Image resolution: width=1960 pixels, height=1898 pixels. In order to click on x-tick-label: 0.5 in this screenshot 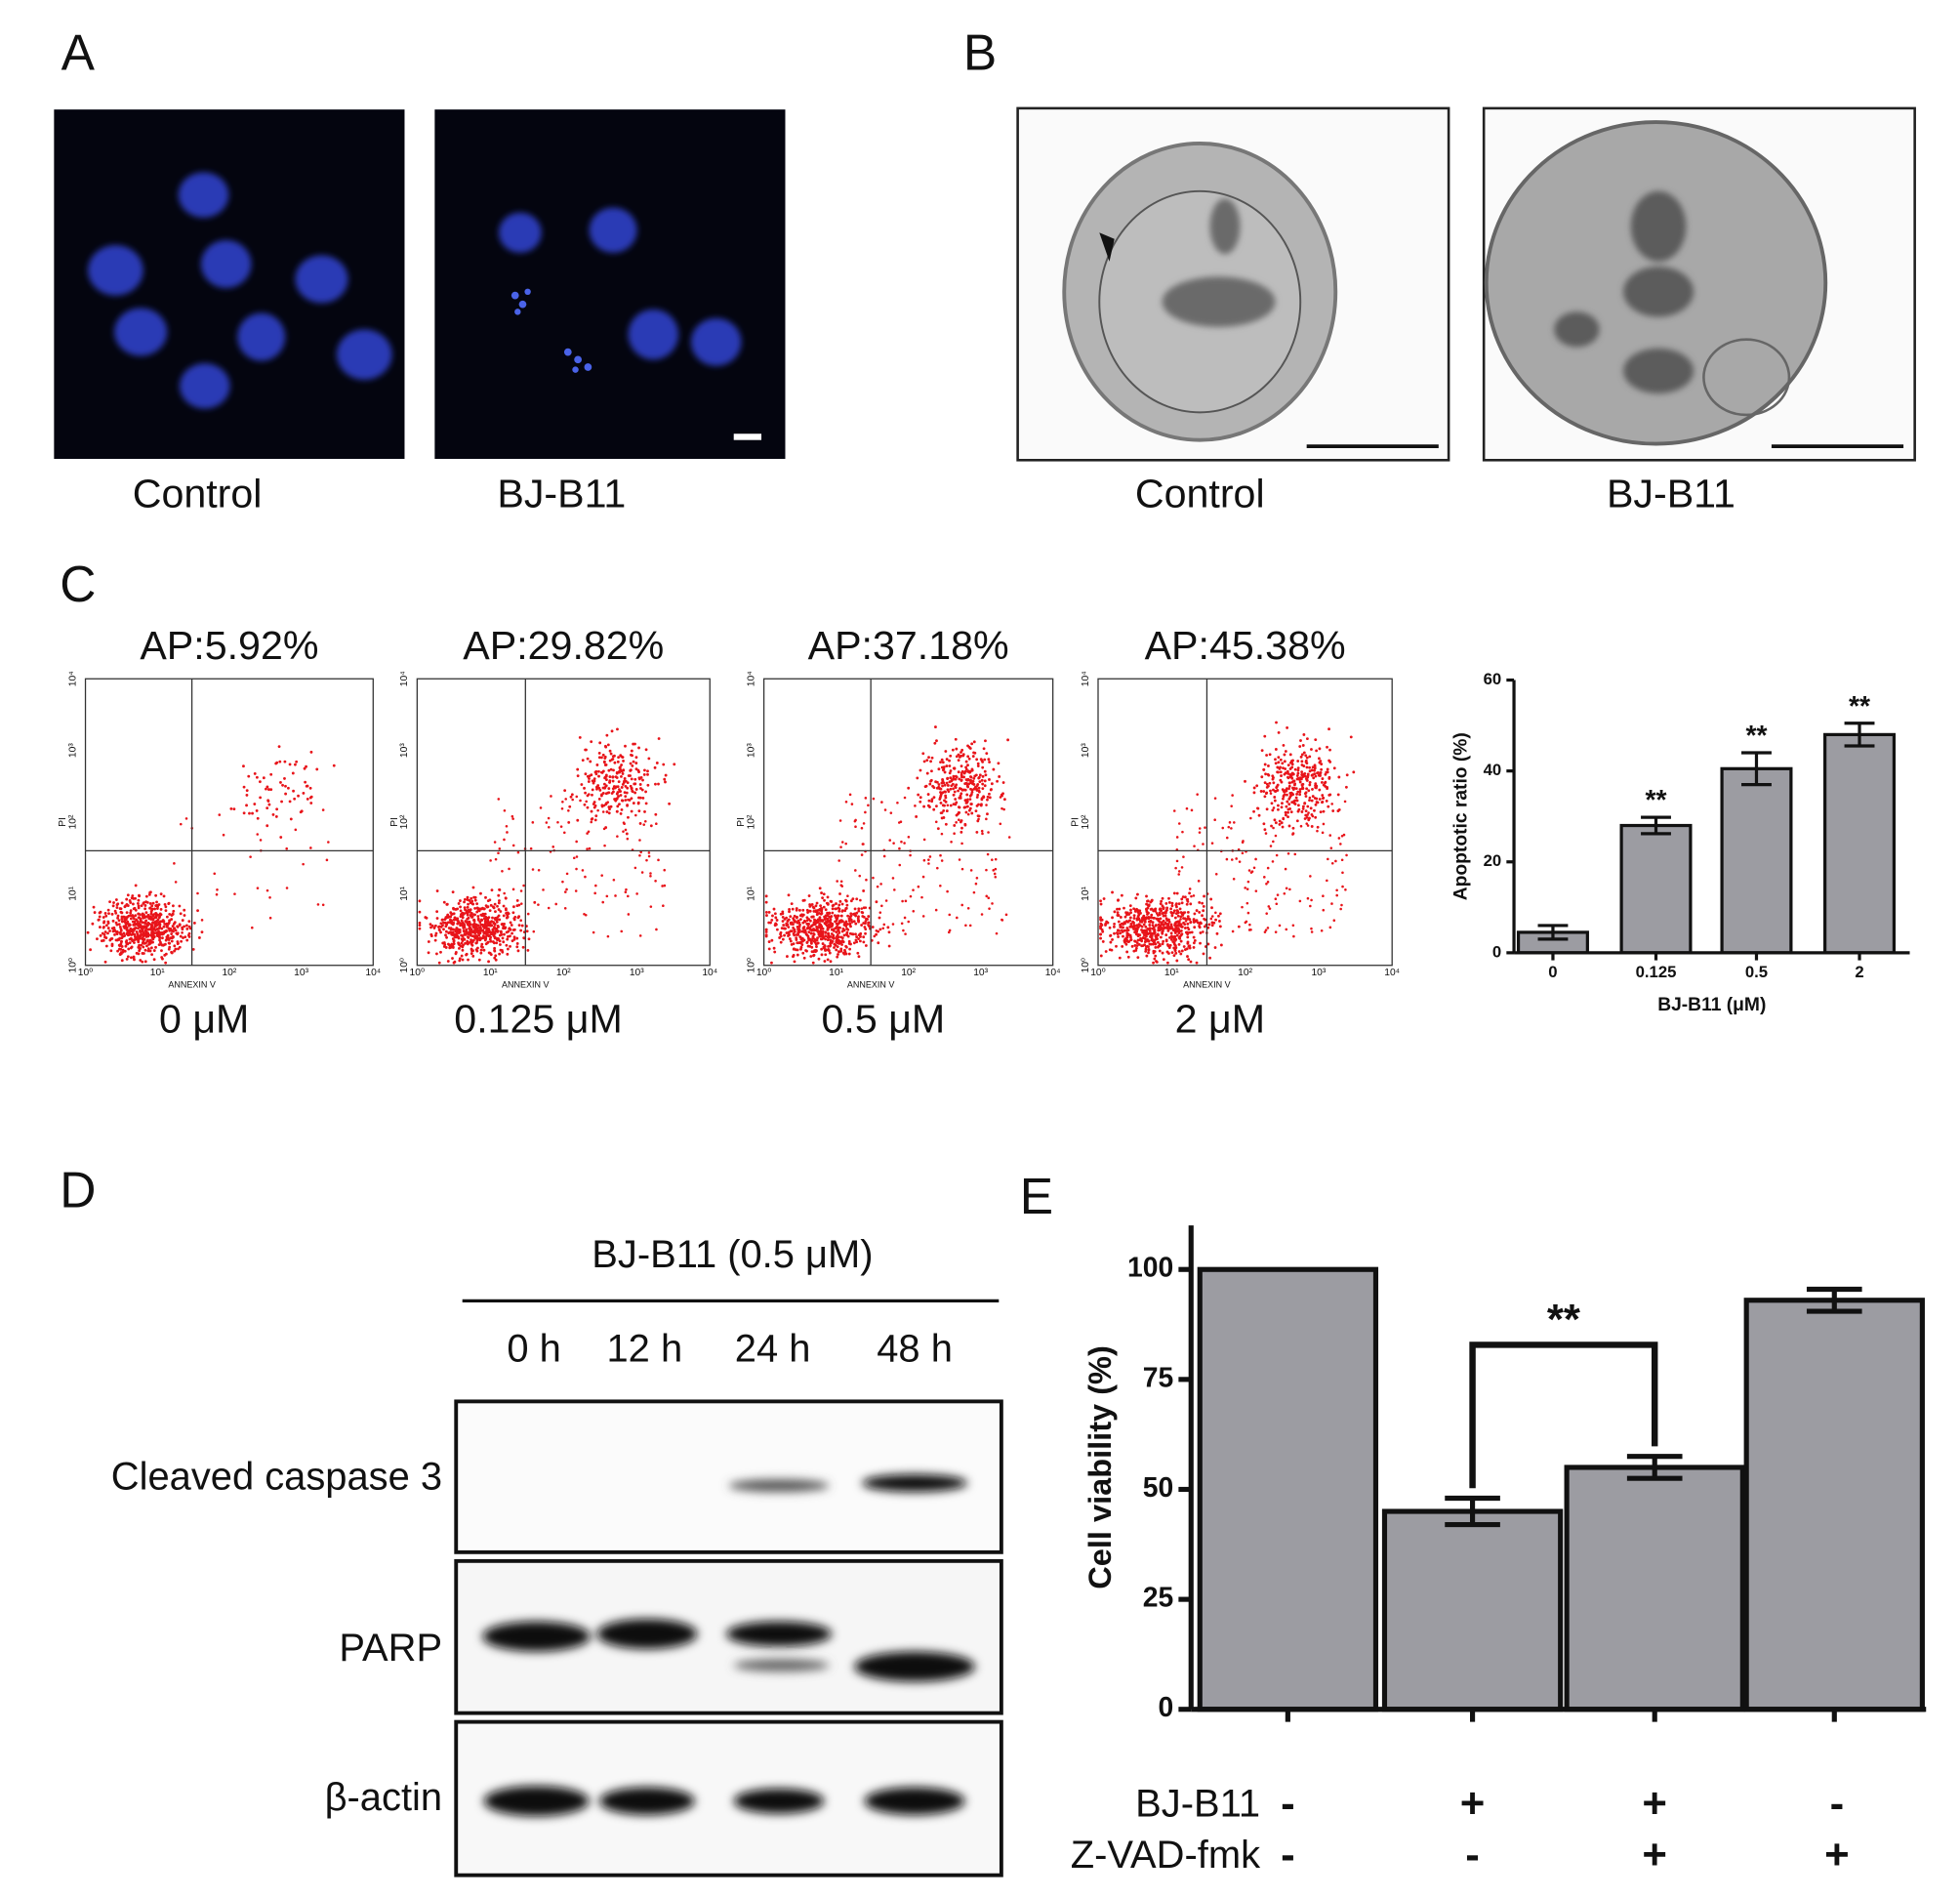, I will do `click(1757, 972)`.